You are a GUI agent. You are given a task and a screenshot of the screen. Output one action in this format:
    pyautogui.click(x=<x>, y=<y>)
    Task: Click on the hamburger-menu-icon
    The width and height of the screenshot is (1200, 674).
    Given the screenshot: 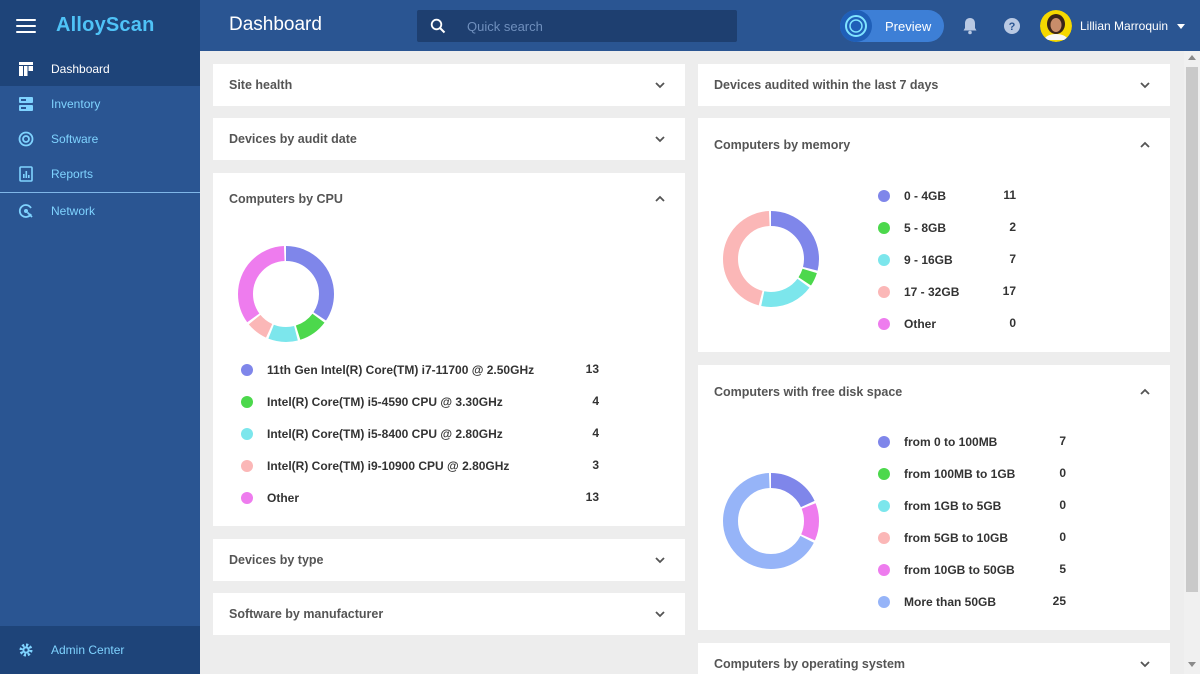 What is the action you would take?
    pyautogui.click(x=26, y=25)
    